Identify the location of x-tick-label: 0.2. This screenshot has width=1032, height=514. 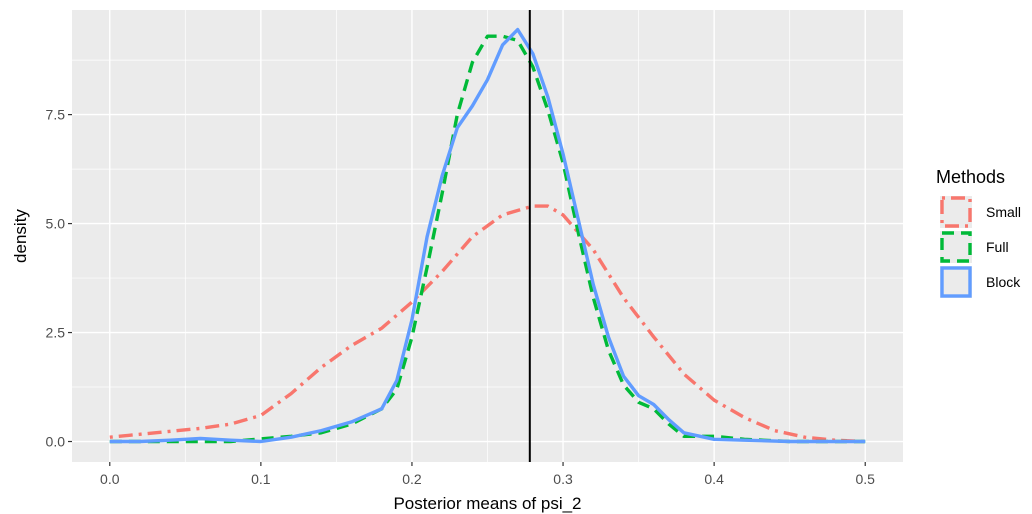
(412, 479).